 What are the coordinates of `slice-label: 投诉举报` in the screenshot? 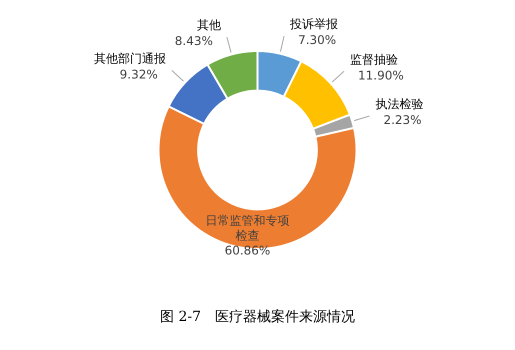 It's located at (313, 24).